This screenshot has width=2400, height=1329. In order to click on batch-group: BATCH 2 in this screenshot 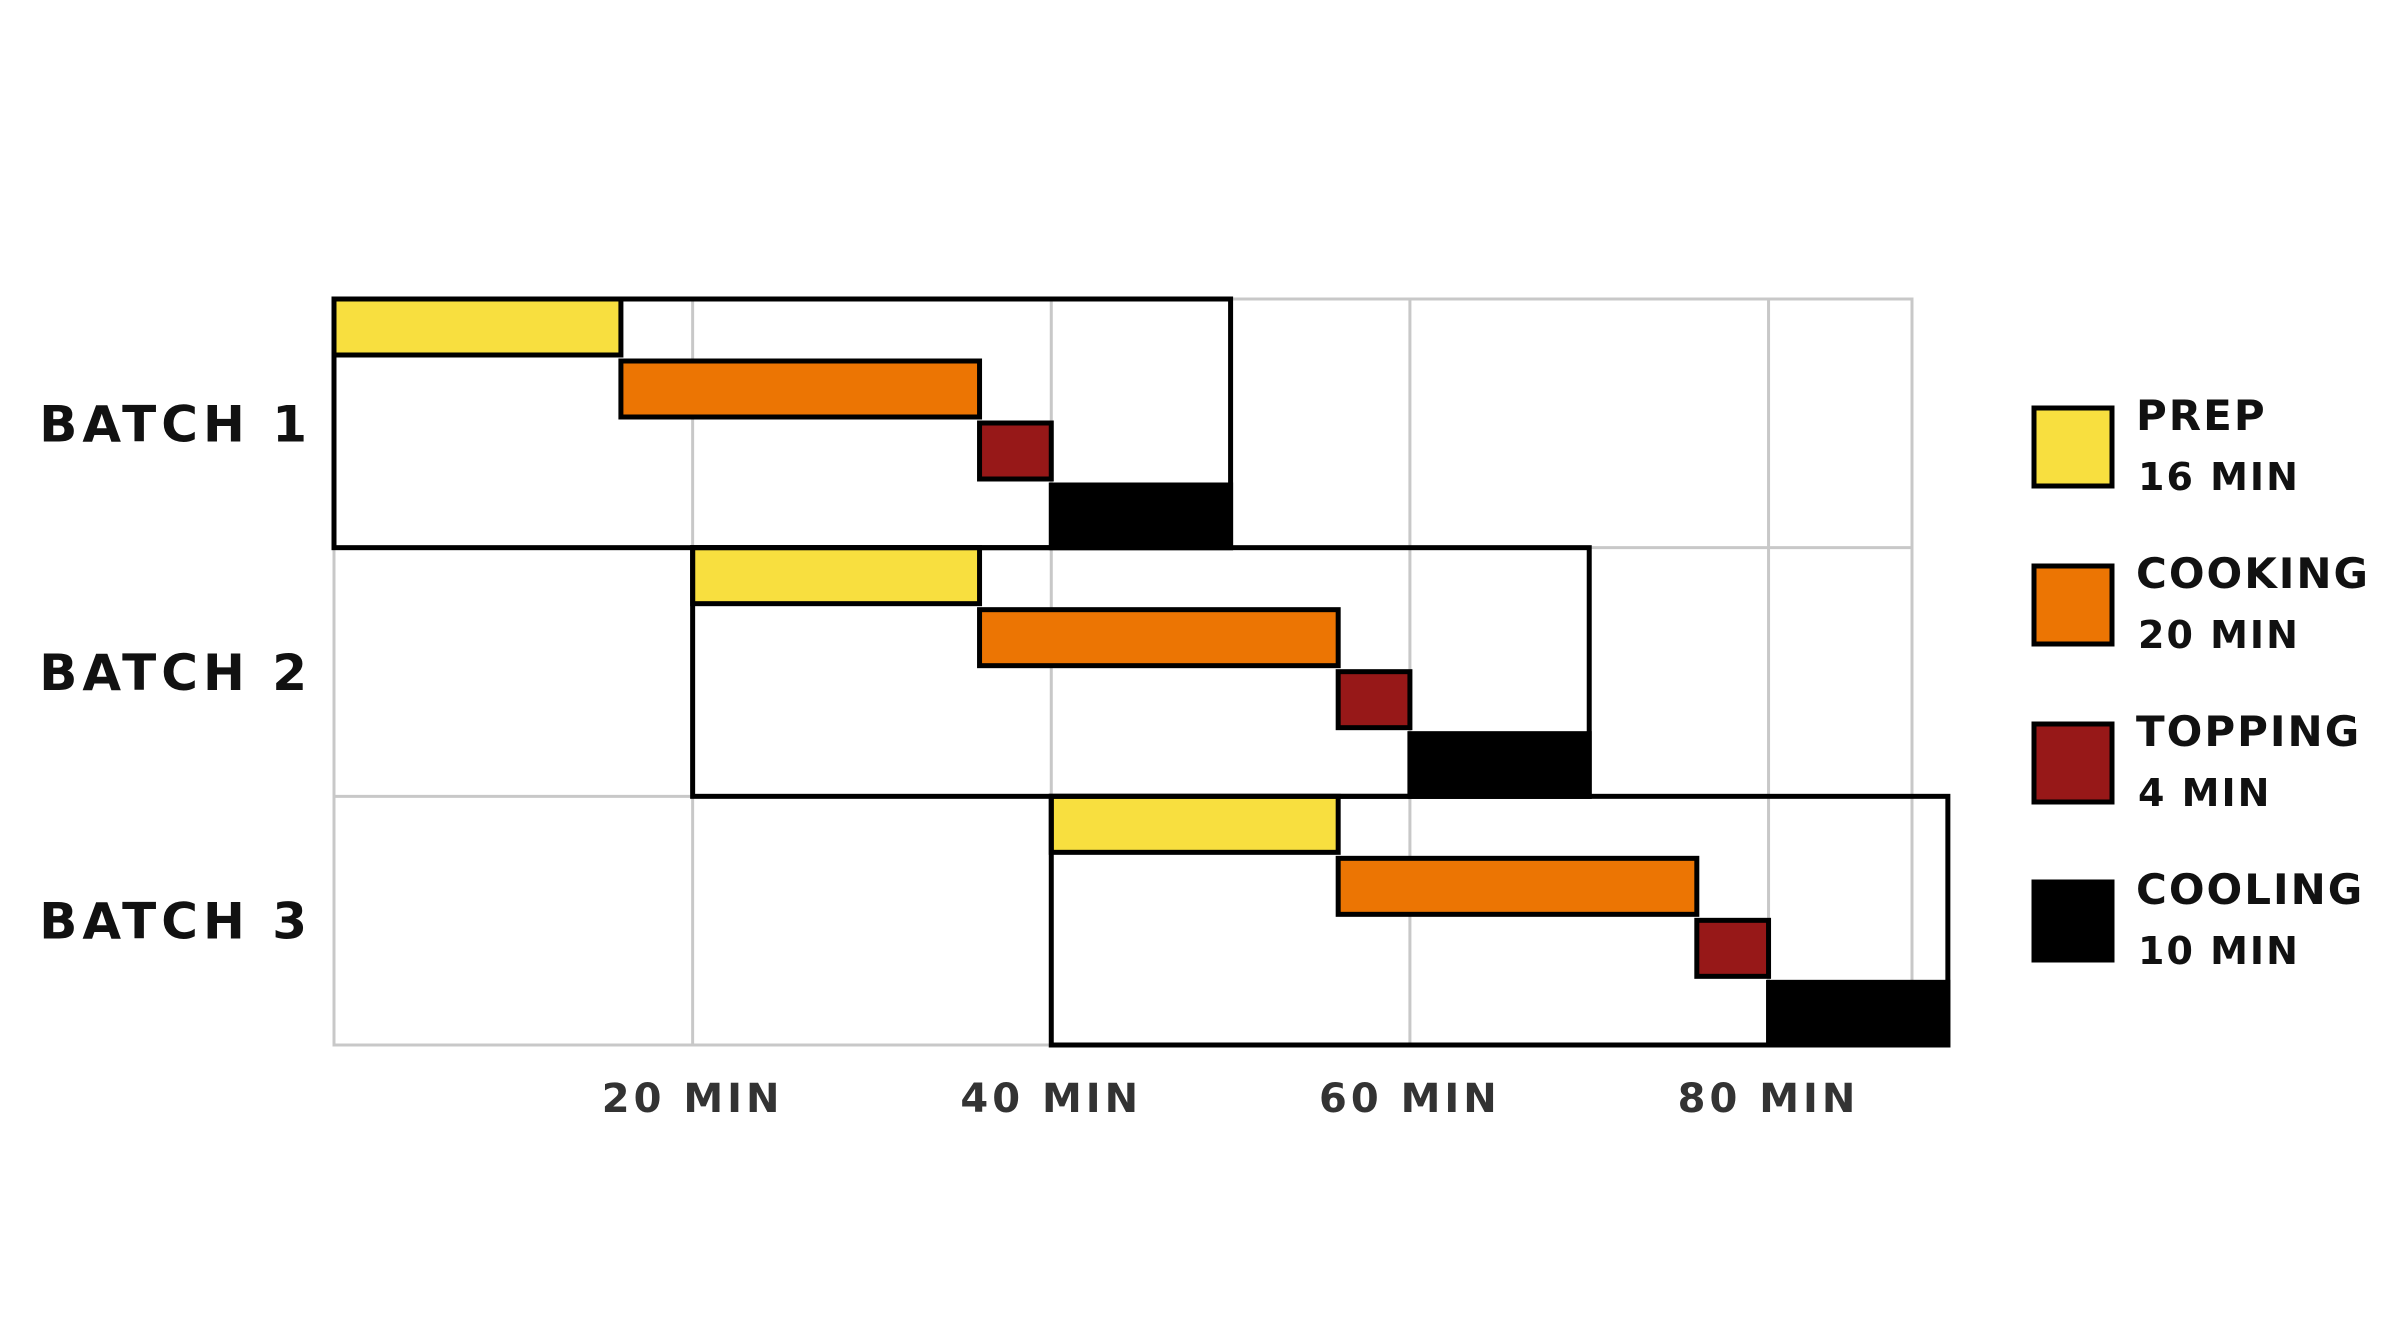, I will do `click(815, 672)`.